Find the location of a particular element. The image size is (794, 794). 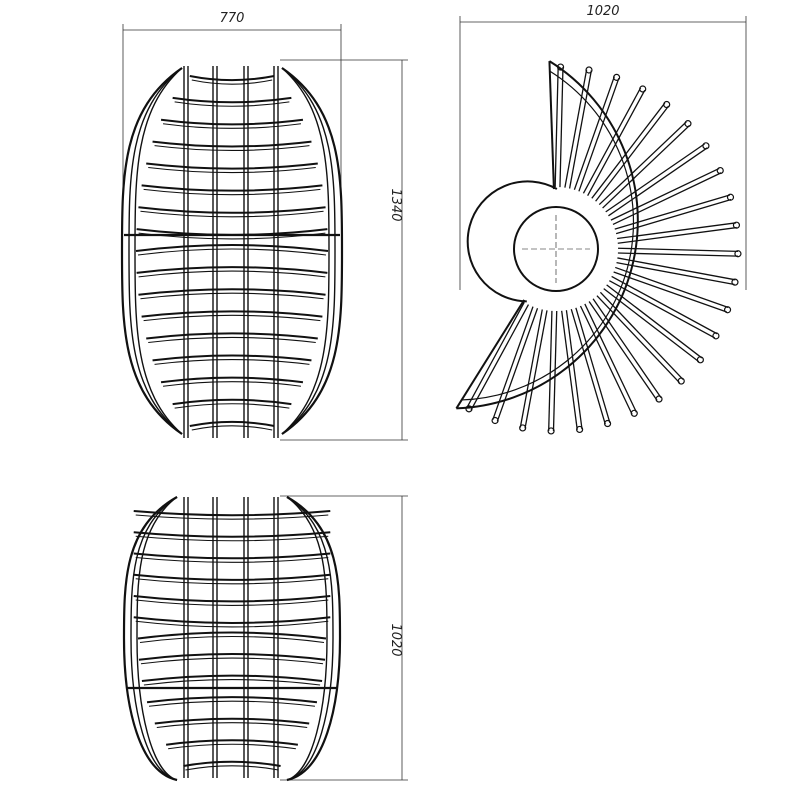

dimension-label-front-height: 1340 is located at coordinates (395, 204).